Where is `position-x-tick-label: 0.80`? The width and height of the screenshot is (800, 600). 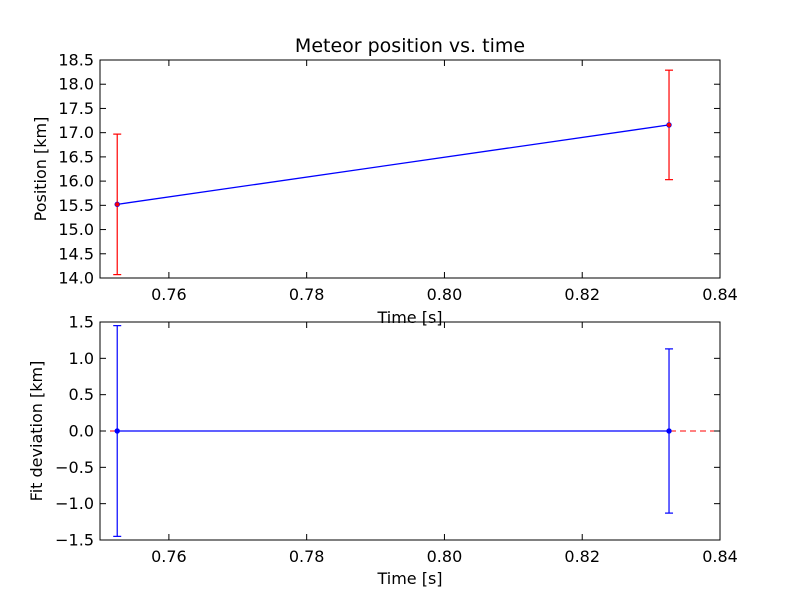 position-x-tick-label: 0.80 is located at coordinates (445, 294).